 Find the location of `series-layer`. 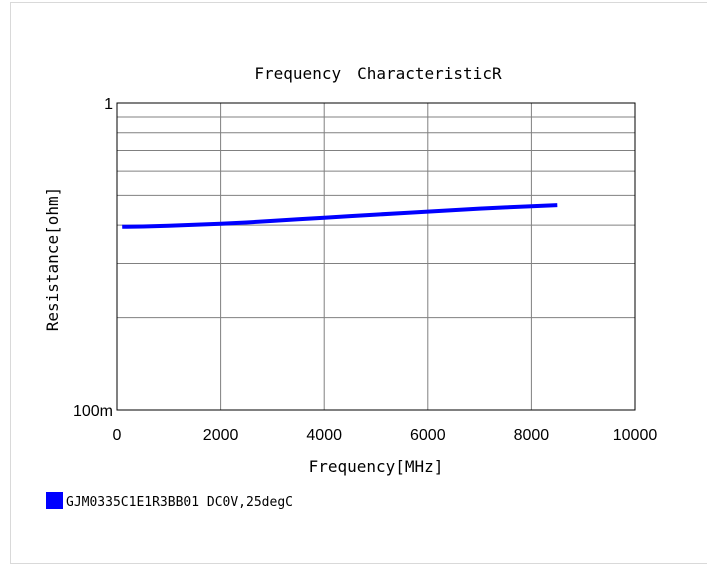

series-layer is located at coordinates (340, 216).